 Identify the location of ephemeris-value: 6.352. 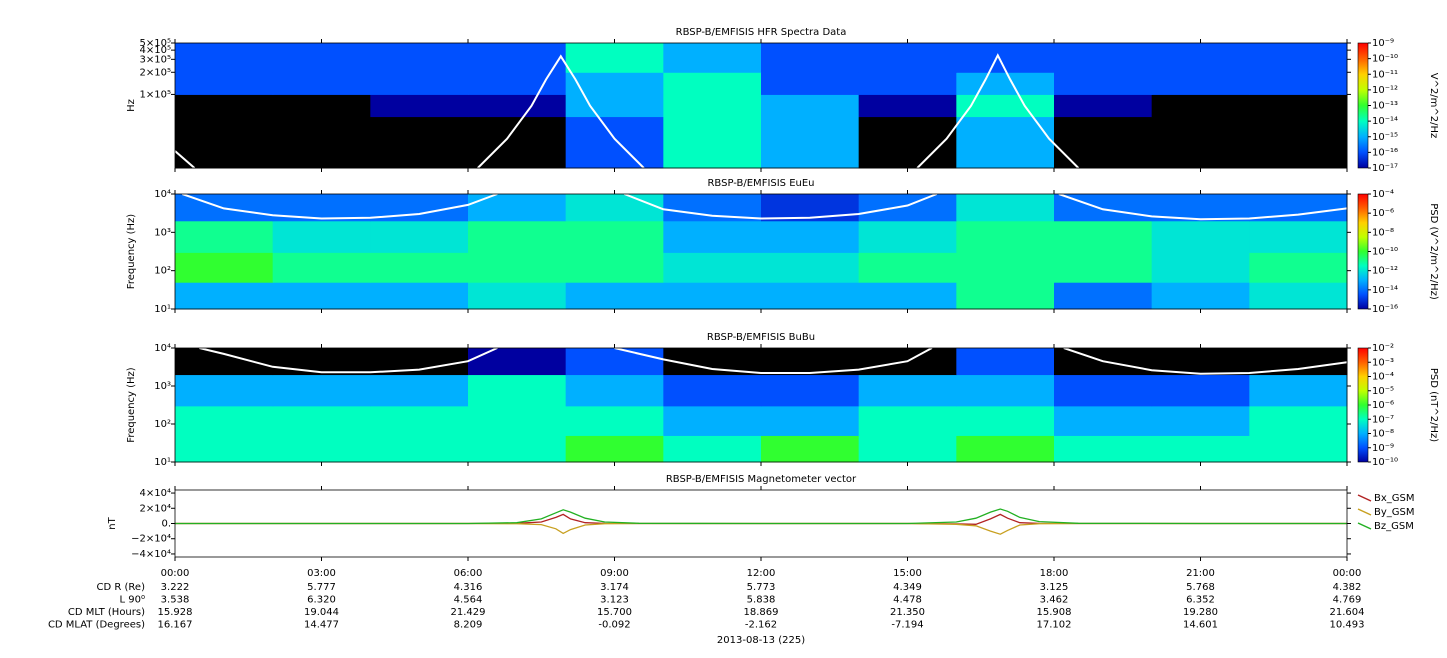
(1200, 600).